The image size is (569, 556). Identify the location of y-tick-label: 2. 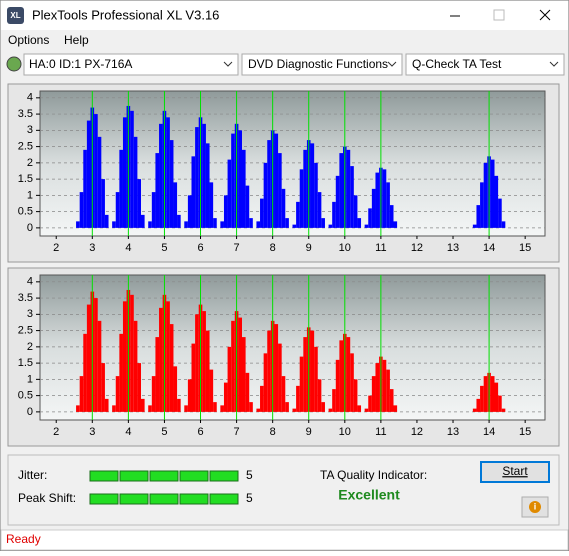
(30, 163).